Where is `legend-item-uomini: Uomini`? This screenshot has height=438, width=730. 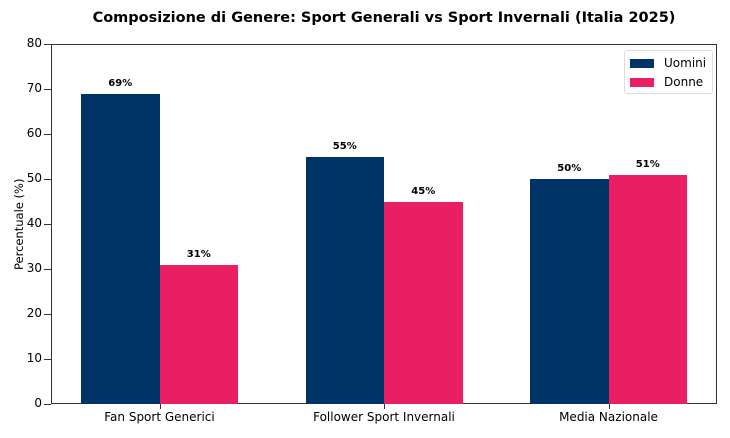 legend-item-uomini: Uomini is located at coordinates (668, 63).